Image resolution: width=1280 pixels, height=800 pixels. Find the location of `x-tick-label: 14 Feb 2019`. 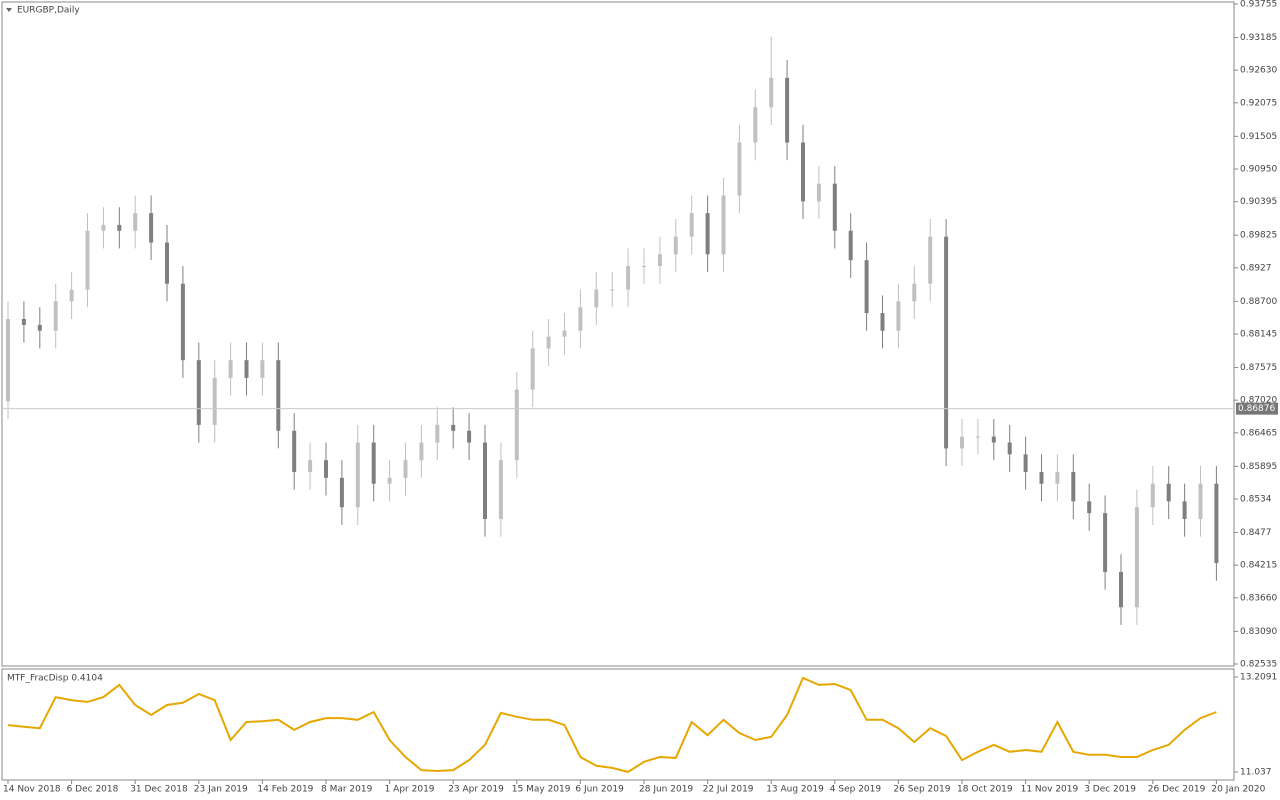

x-tick-label: 14 Feb 2019 is located at coordinates (285, 790).